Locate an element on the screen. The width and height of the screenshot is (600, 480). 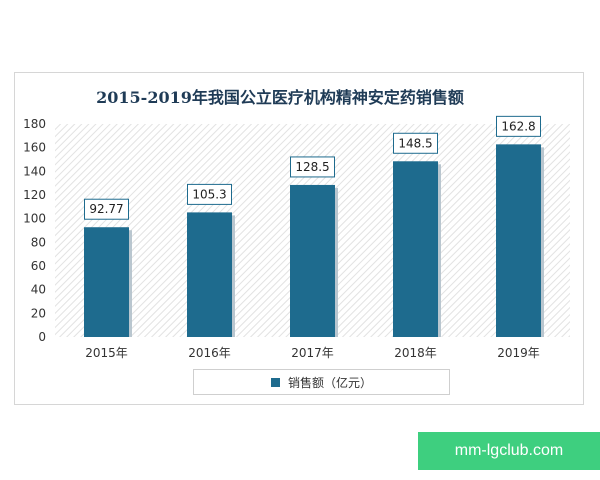
y-tick-label: 100 is located at coordinates (34, 219).